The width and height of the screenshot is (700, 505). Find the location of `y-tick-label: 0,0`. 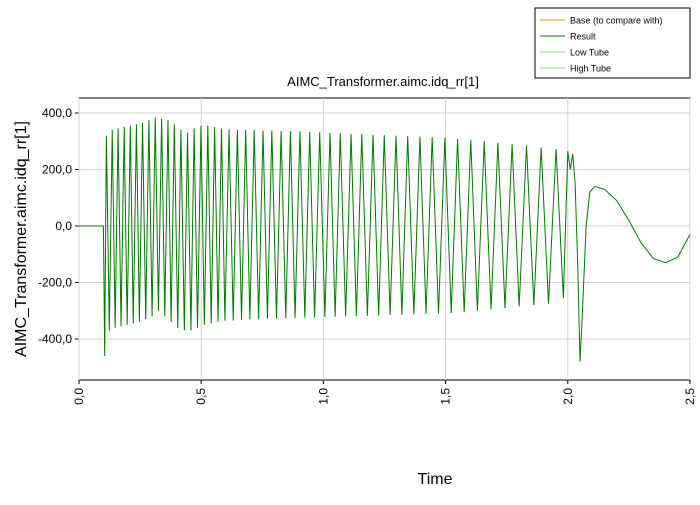

y-tick-label: 0,0 is located at coordinates (63, 226).